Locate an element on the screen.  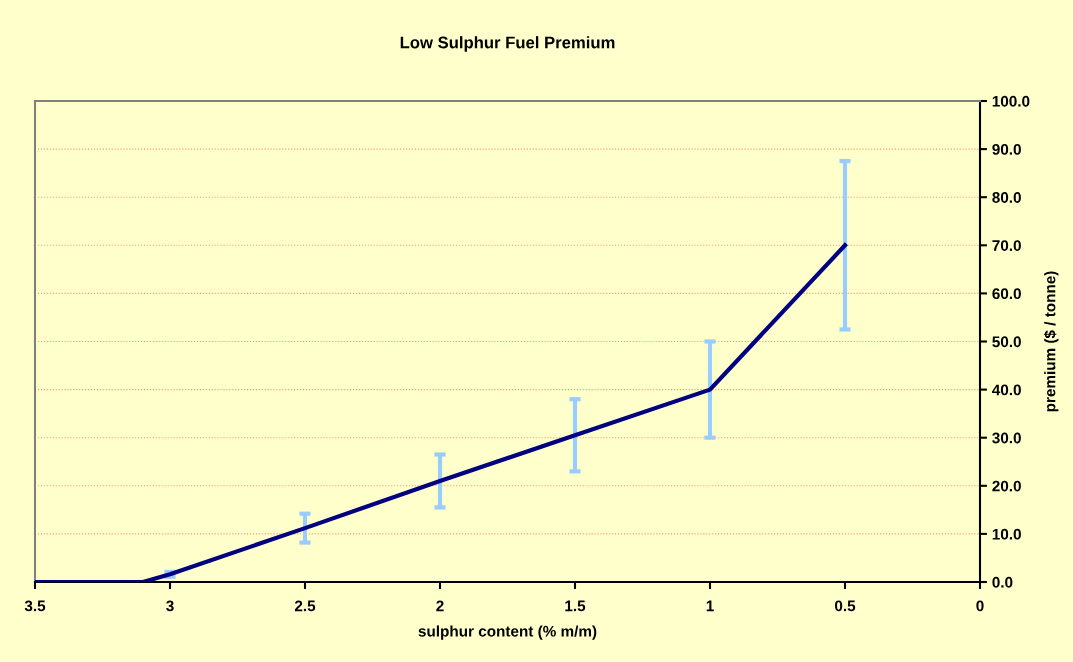
x-tick-label: 2 is located at coordinates (440, 606).